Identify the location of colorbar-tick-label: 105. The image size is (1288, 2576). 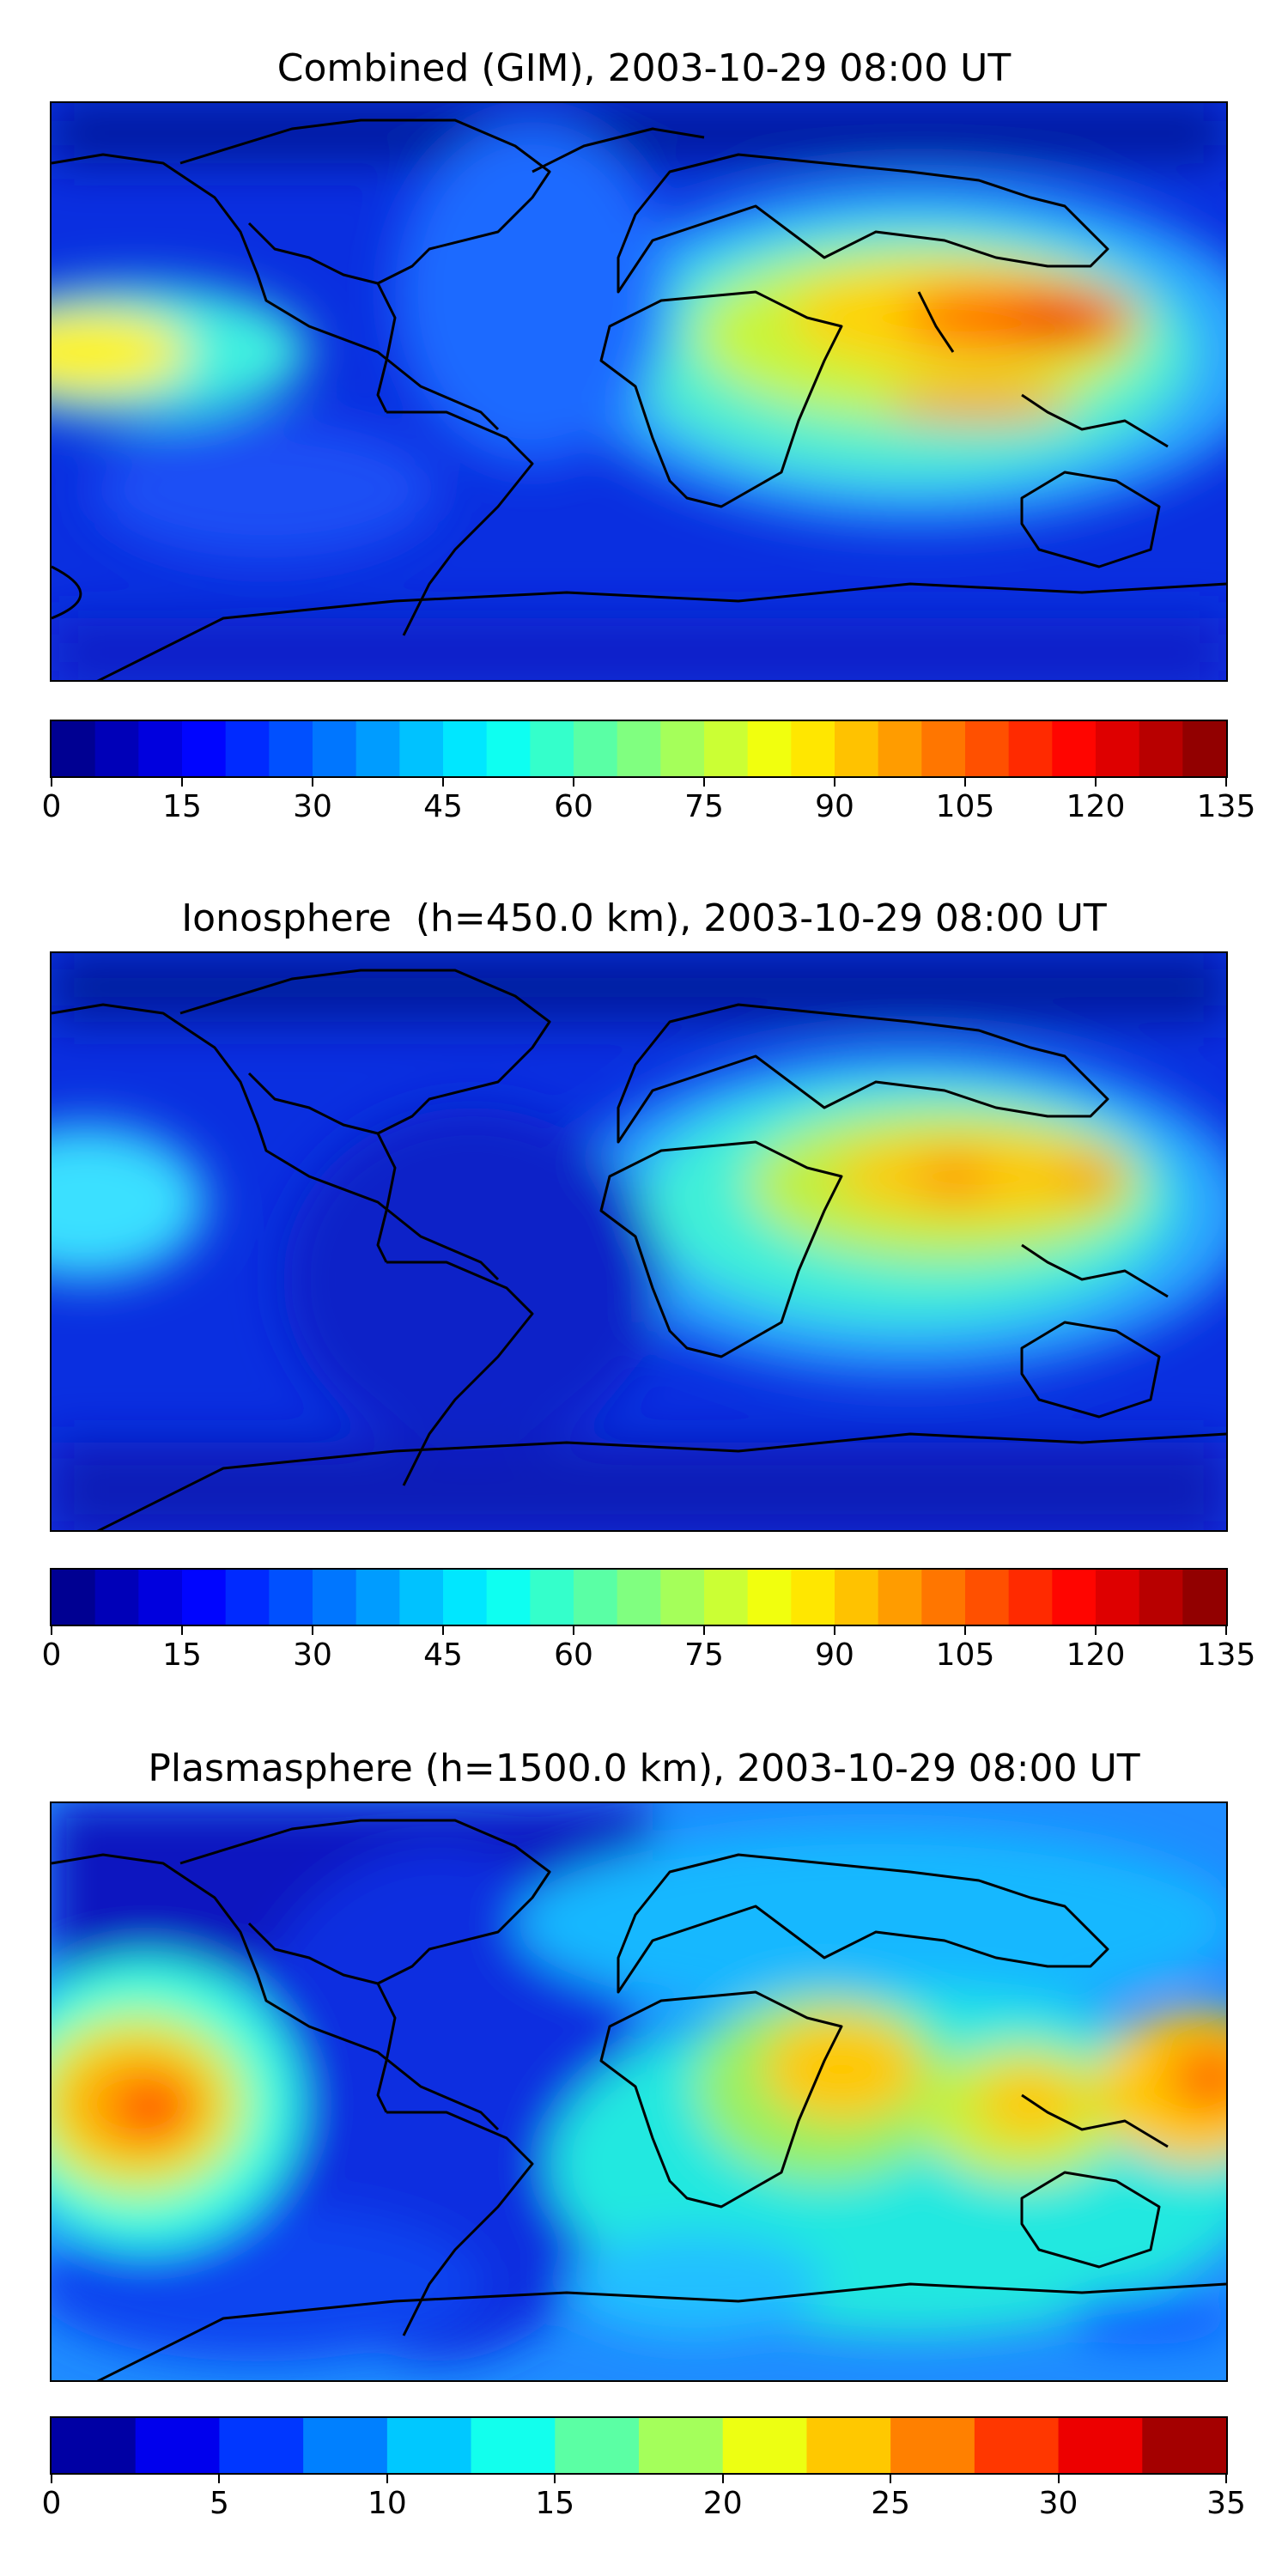
(965, 1655).